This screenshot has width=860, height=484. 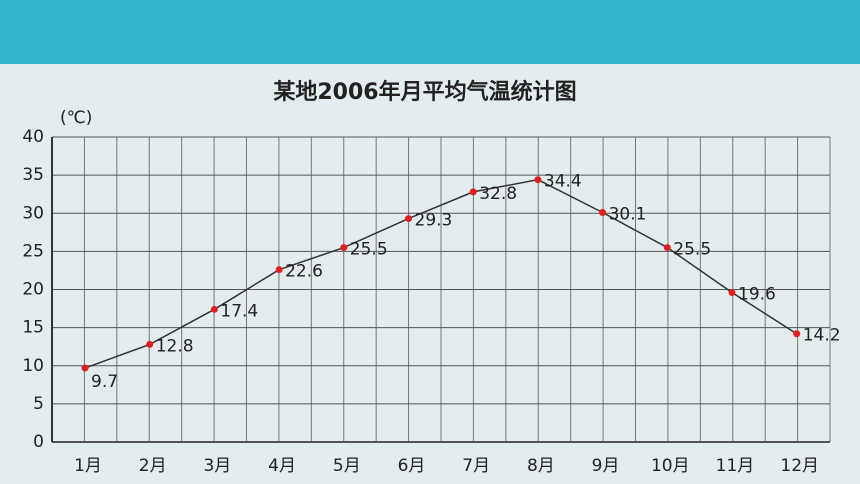 What do you see at coordinates (757, 295) in the screenshot?
I see `data-label: 19.6` at bounding box center [757, 295].